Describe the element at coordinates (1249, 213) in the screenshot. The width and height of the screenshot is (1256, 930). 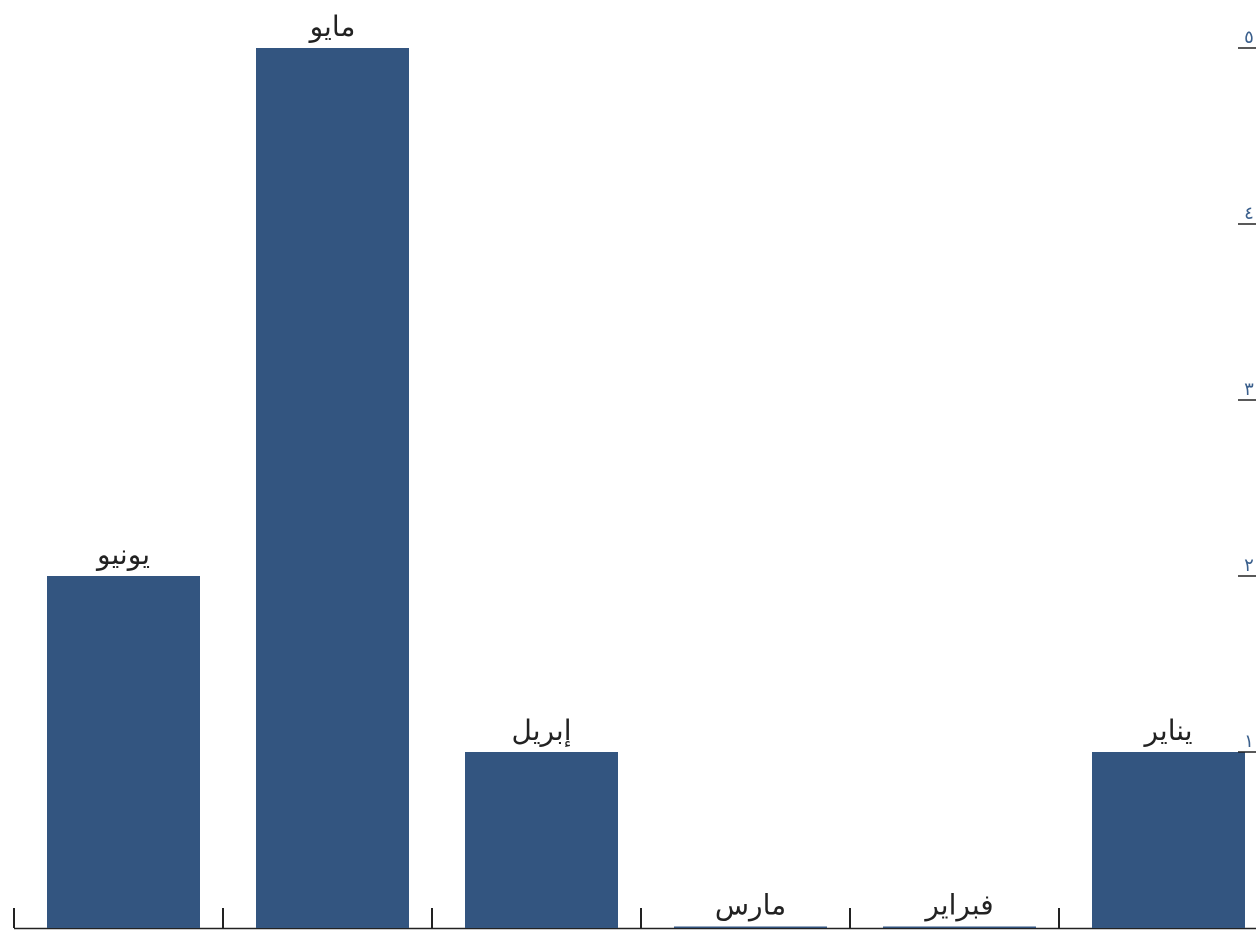
I see `y-tick-label: ٤` at that location.